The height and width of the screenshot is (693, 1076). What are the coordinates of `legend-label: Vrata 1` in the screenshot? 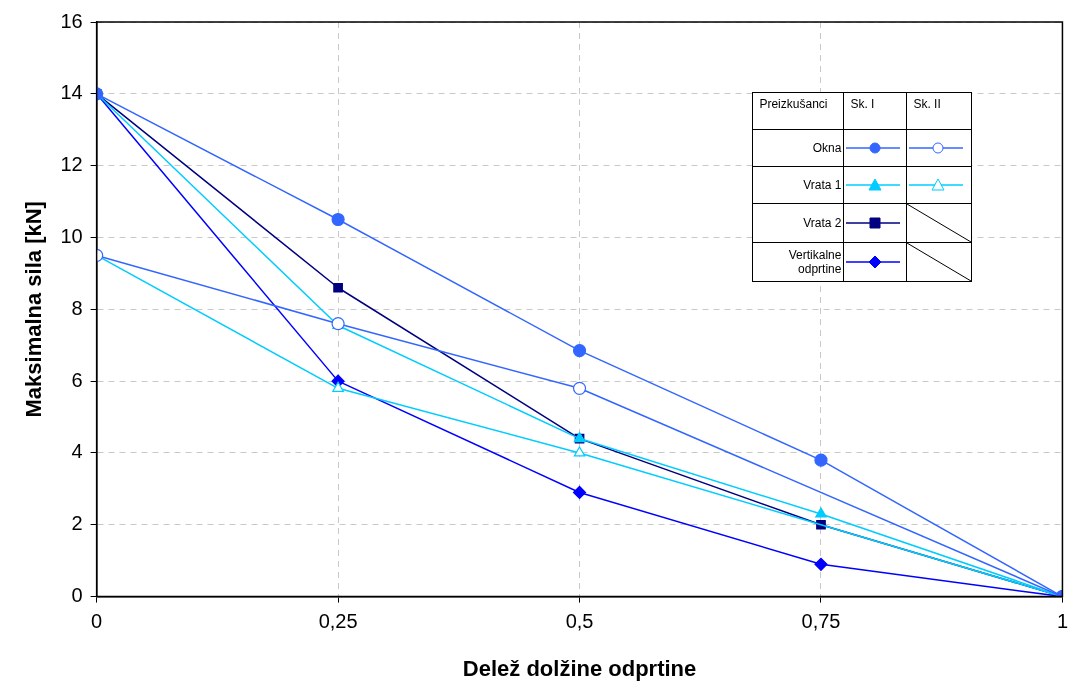 It's located at (798, 185).